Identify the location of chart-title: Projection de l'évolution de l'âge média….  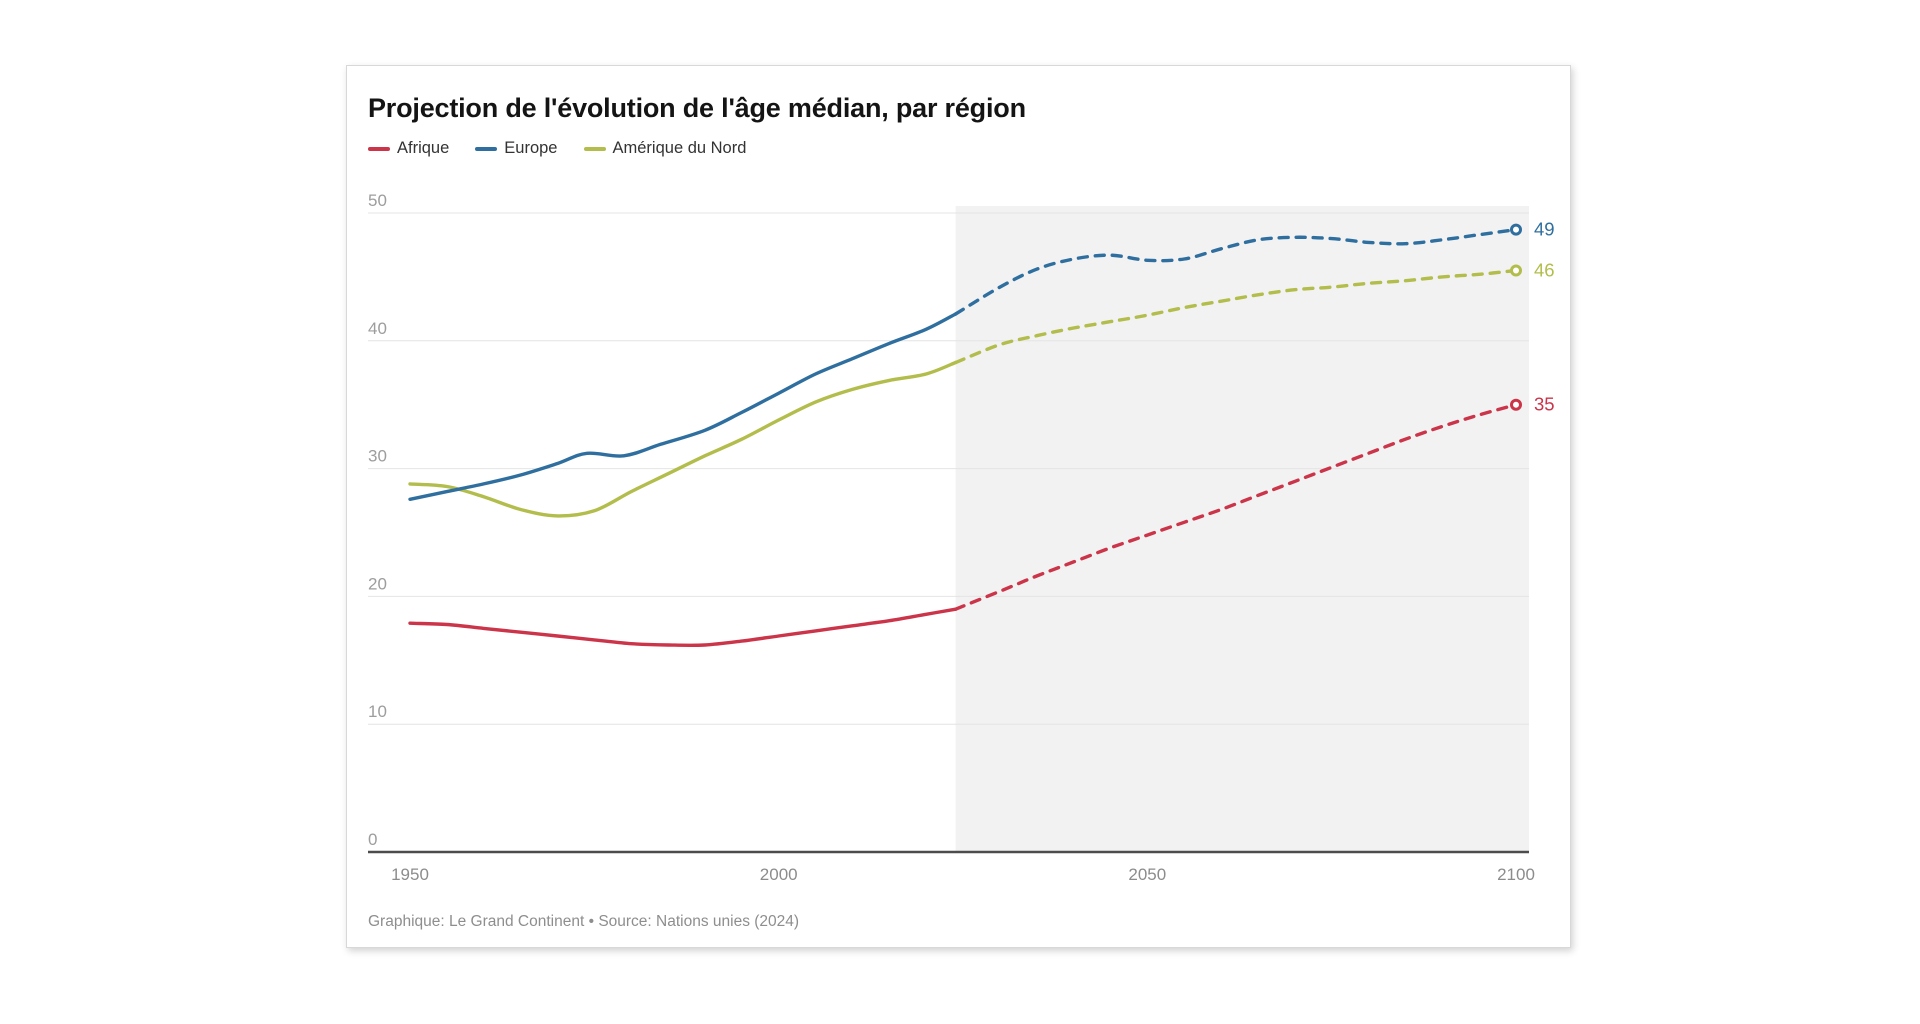
(697, 108).